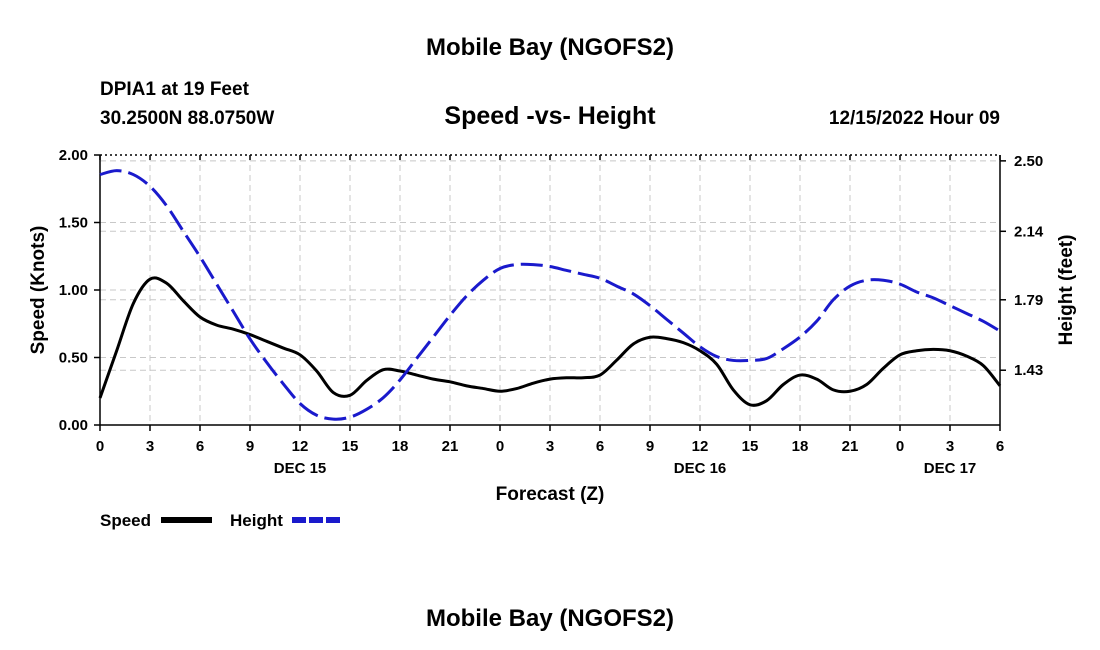 The width and height of the screenshot is (1100, 650). I want to click on y-tick-label-left: 1.50, so click(73, 223).